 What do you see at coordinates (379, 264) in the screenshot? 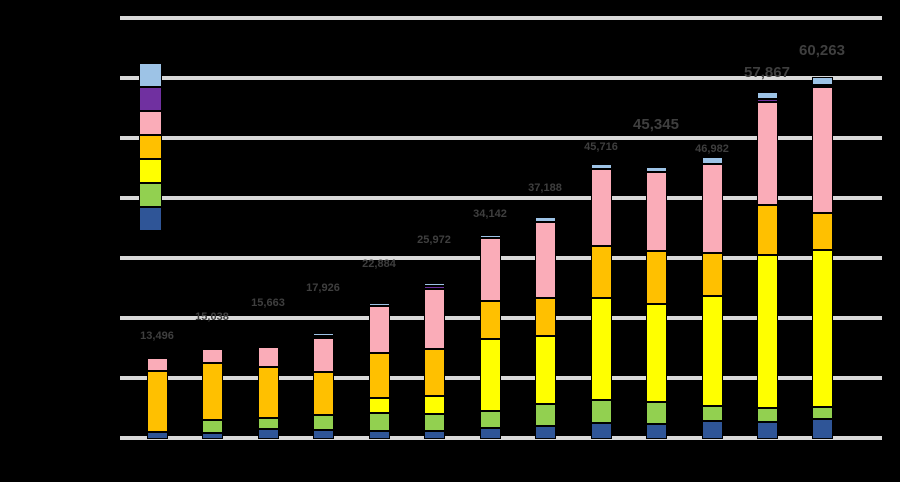
I see `bar-value-label: 22,884` at bounding box center [379, 264].